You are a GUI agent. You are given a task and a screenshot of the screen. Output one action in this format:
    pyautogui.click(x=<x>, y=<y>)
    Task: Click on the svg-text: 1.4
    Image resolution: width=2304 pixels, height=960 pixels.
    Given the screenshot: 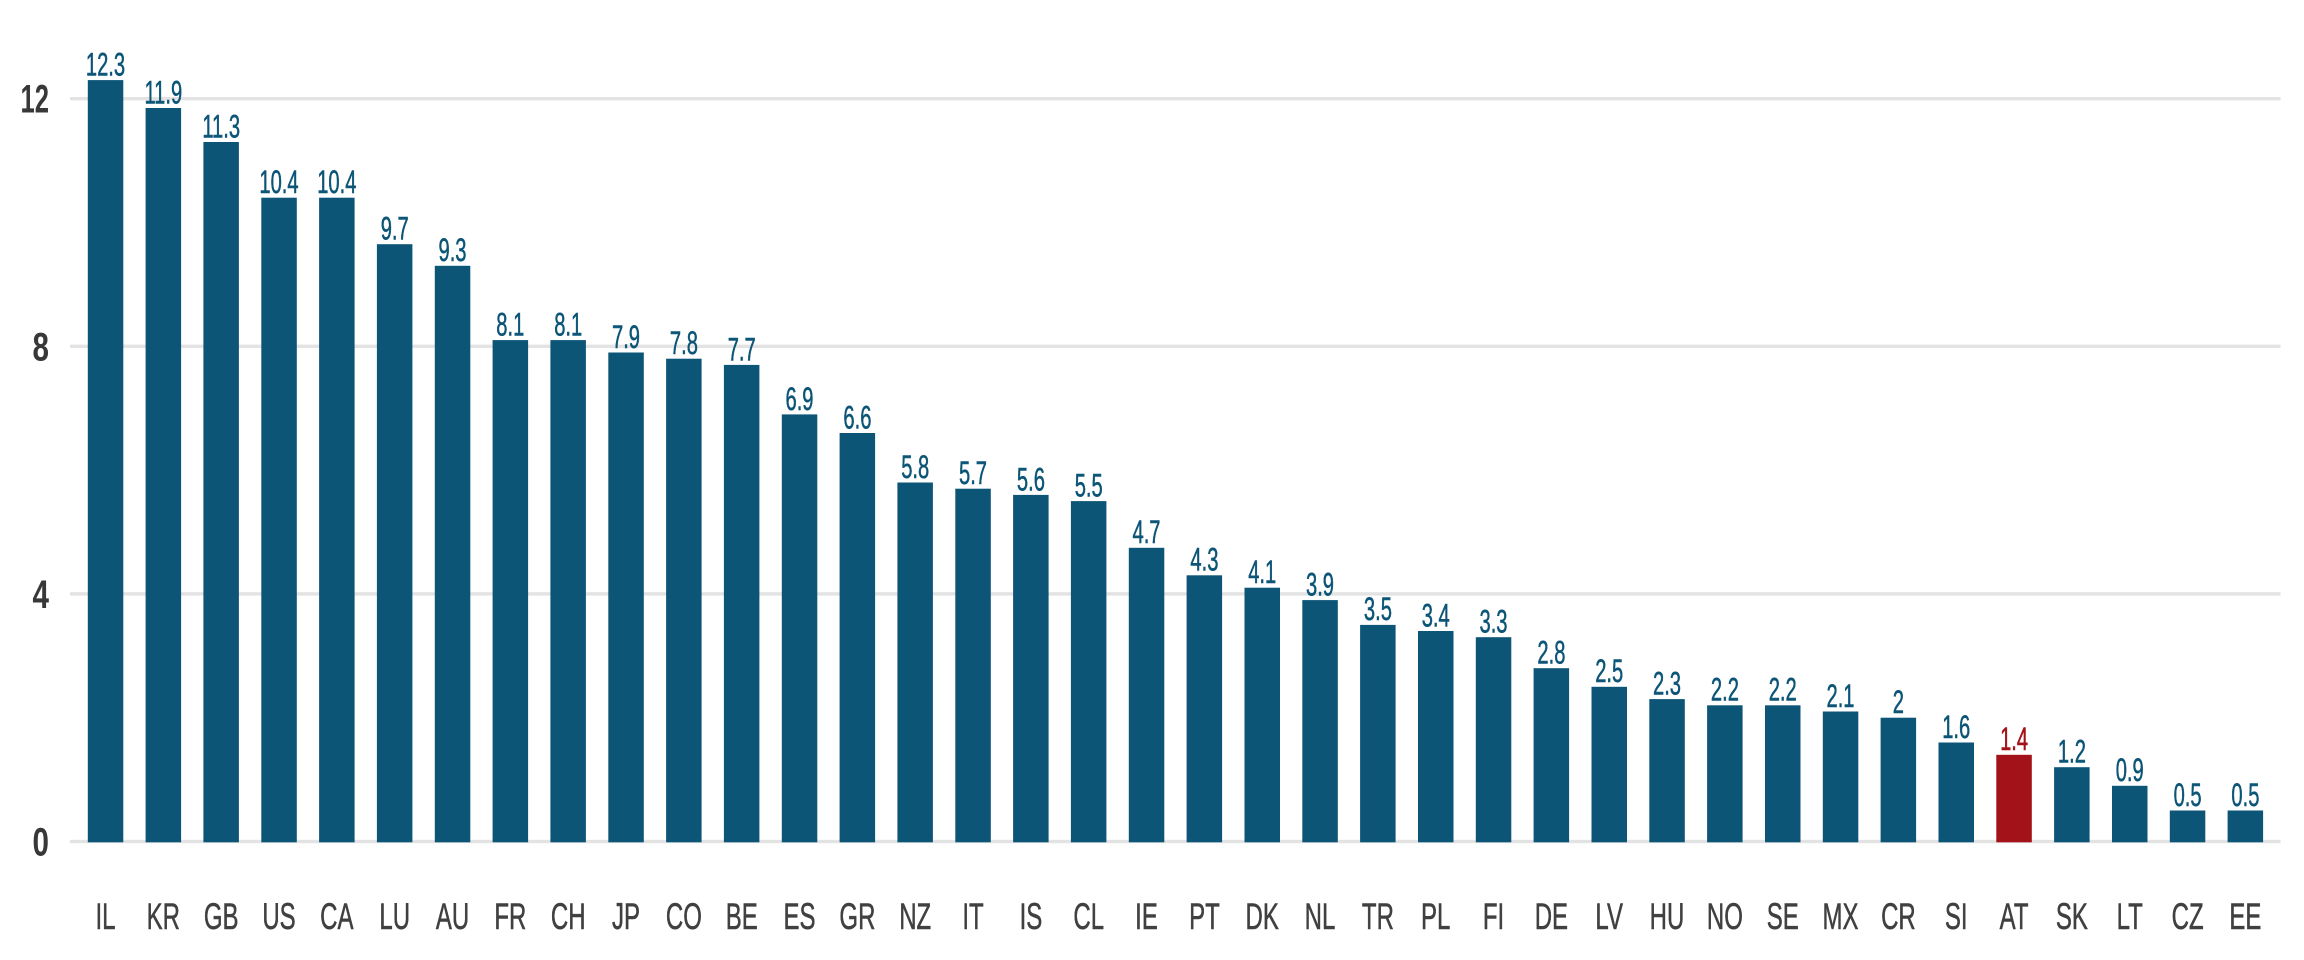 What is the action you would take?
    pyautogui.click(x=2014, y=739)
    